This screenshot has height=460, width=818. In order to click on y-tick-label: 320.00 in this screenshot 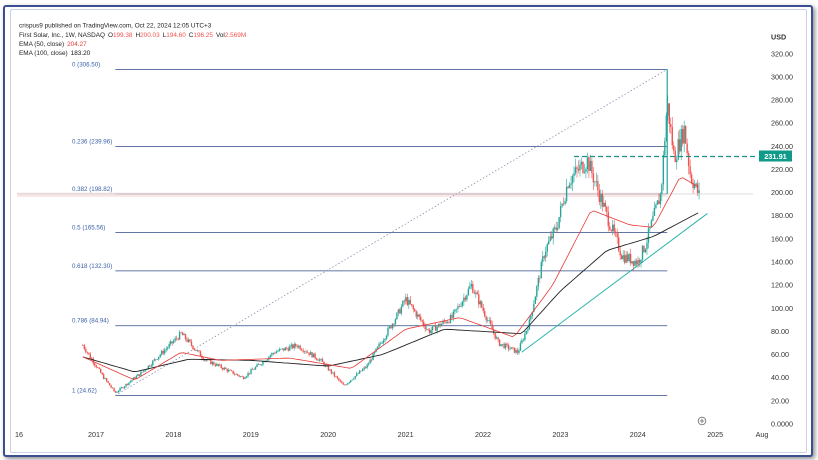, I will do `click(782, 53)`.